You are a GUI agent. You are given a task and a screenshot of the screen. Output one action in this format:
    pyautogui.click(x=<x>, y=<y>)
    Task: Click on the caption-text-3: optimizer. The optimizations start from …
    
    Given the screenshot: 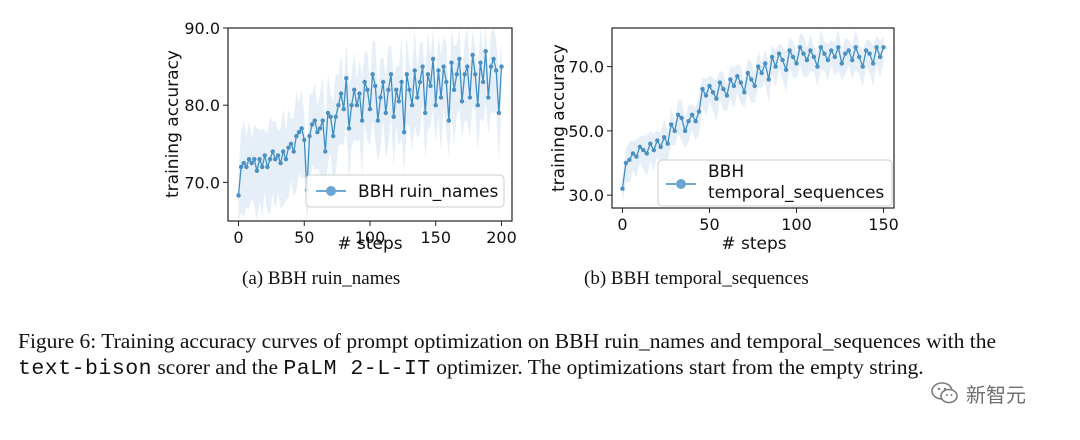 What is the action you would take?
    pyautogui.click(x=677, y=367)
    